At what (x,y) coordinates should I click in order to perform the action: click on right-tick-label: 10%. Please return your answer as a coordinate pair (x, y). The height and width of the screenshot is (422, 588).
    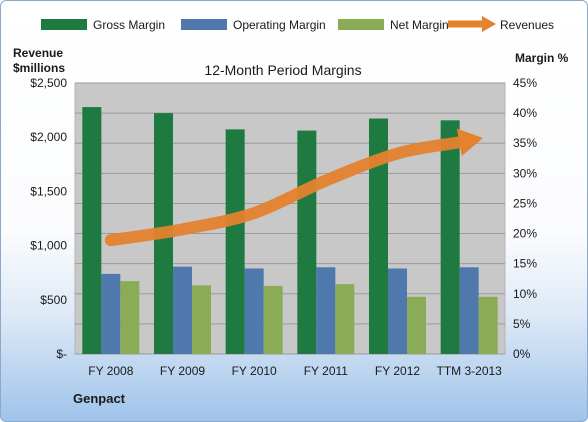
    Looking at the image, I should click on (525, 294).